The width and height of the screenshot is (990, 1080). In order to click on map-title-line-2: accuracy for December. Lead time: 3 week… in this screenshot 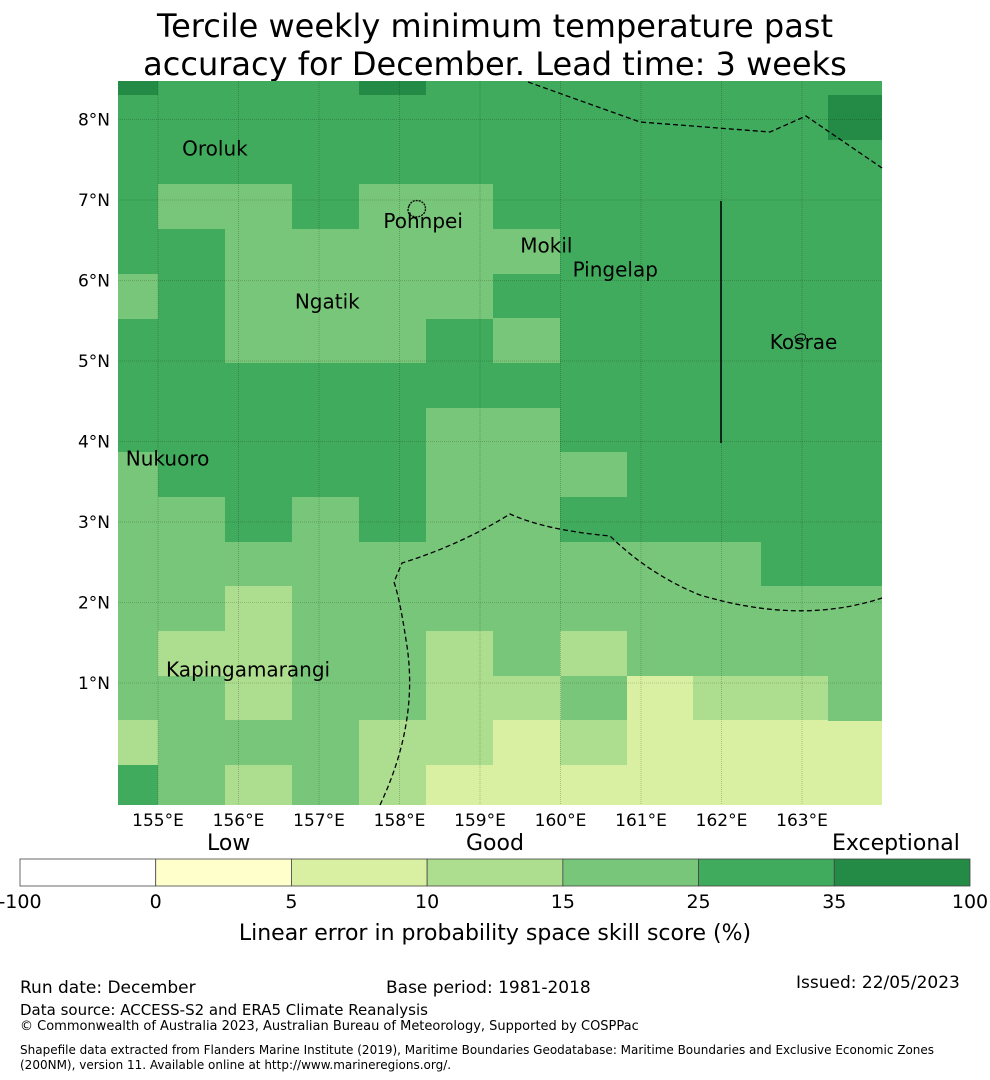, I will do `click(495, 64)`.